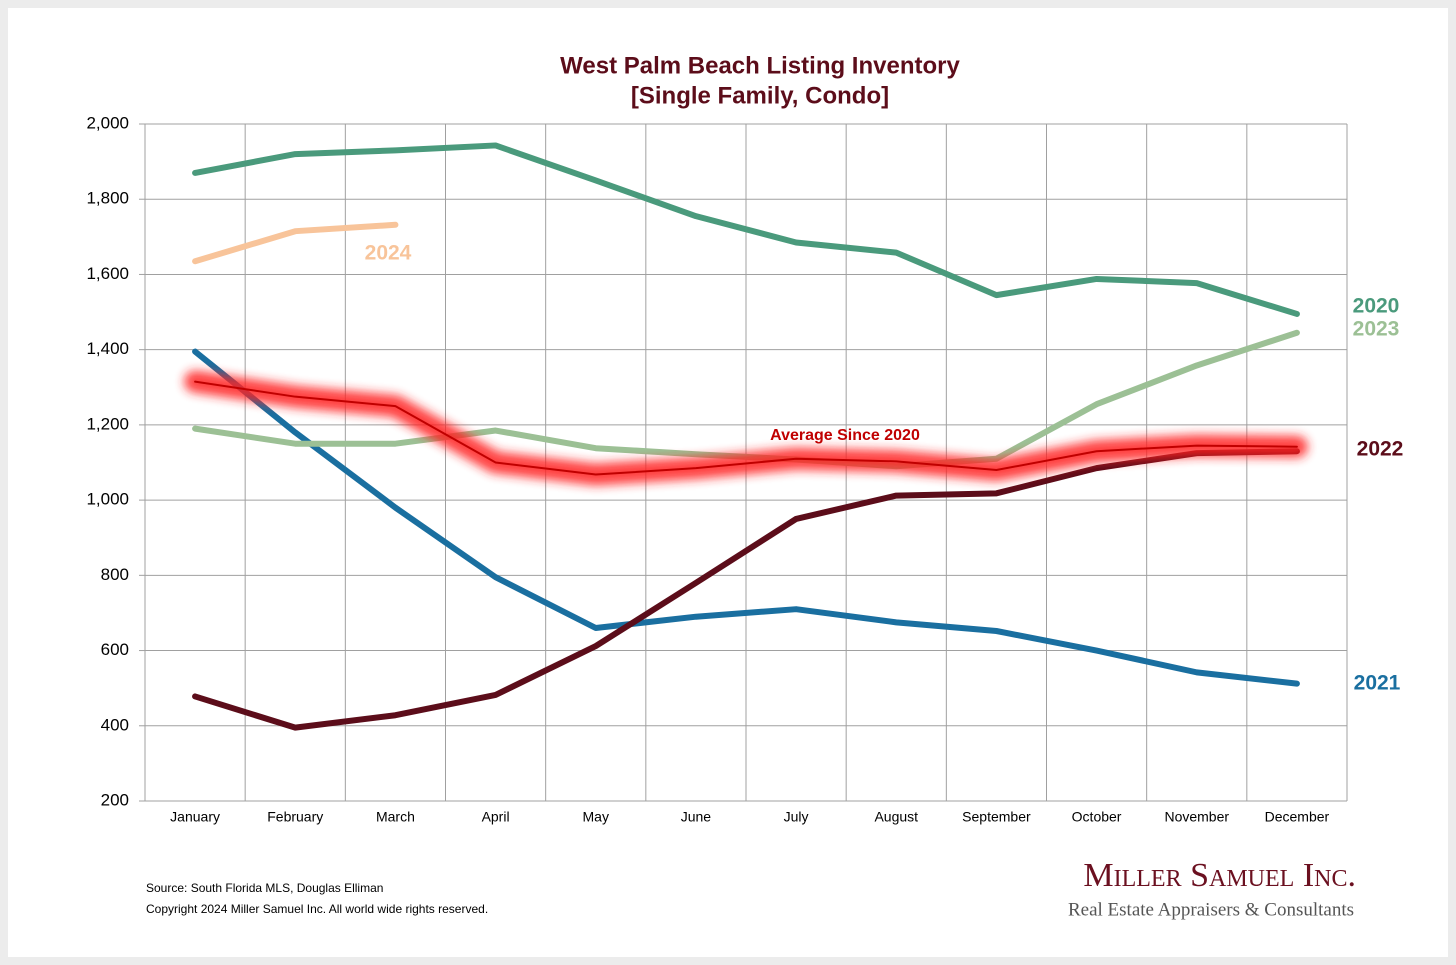 The height and width of the screenshot is (965, 1456). What do you see at coordinates (896, 817) in the screenshot?
I see `x-tick-label: August` at bounding box center [896, 817].